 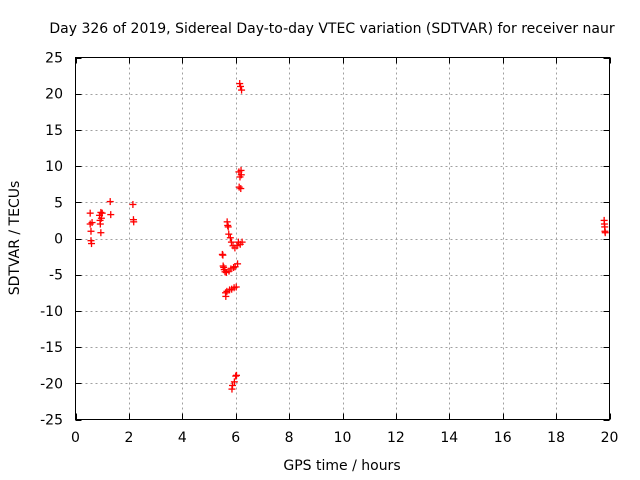 I want to click on y-tick-label: -5, so click(x=56, y=276).